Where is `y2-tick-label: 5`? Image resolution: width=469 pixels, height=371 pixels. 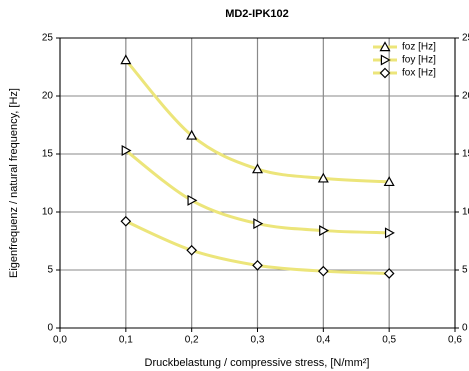
y2-tick-label: 5 is located at coordinates (465, 270).